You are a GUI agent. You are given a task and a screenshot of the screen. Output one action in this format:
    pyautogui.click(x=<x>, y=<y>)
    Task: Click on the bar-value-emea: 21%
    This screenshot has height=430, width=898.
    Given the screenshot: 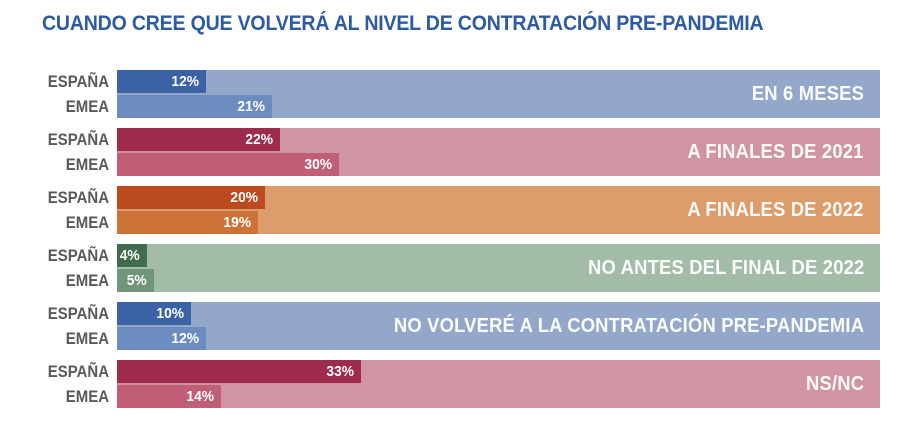 What is the action you would take?
    pyautogui.click(x=251, y=106)
    